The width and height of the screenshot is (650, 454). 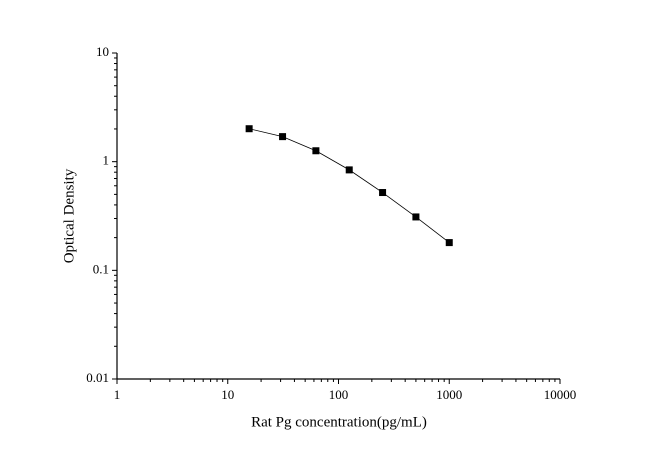 I want to click on x-tick-label: 1000, so click(x=449, y=394).